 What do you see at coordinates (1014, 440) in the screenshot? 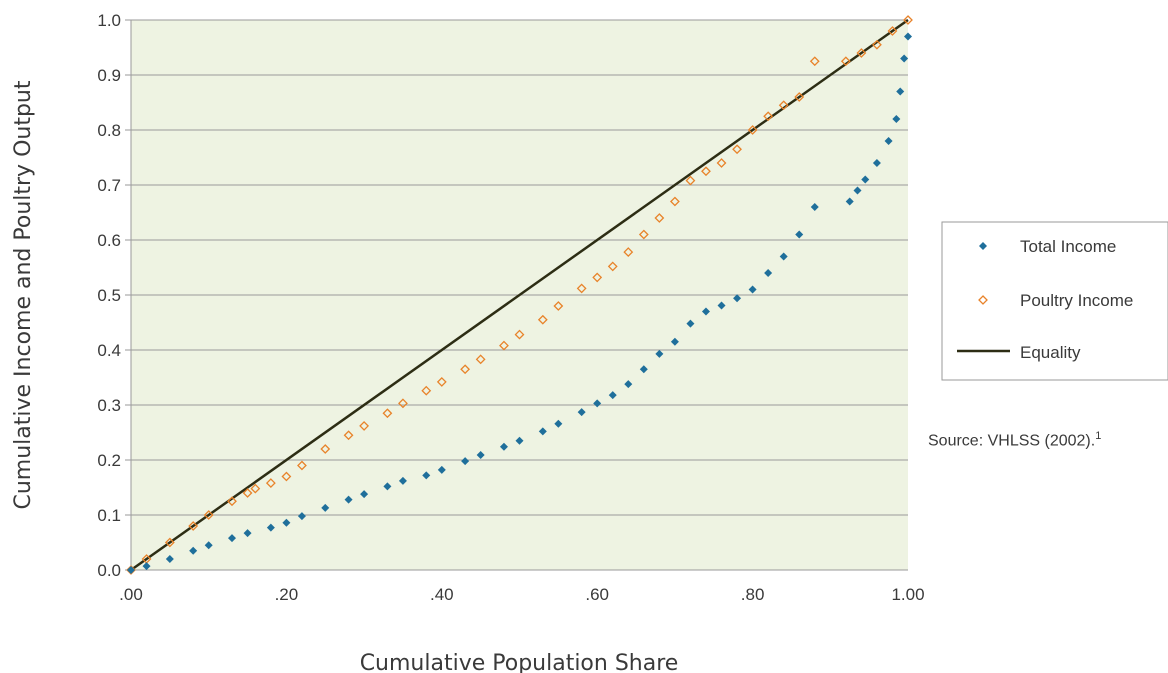
I see `source-note: Source: VHLSS (2002).1` at bounding box center [1014, 440].